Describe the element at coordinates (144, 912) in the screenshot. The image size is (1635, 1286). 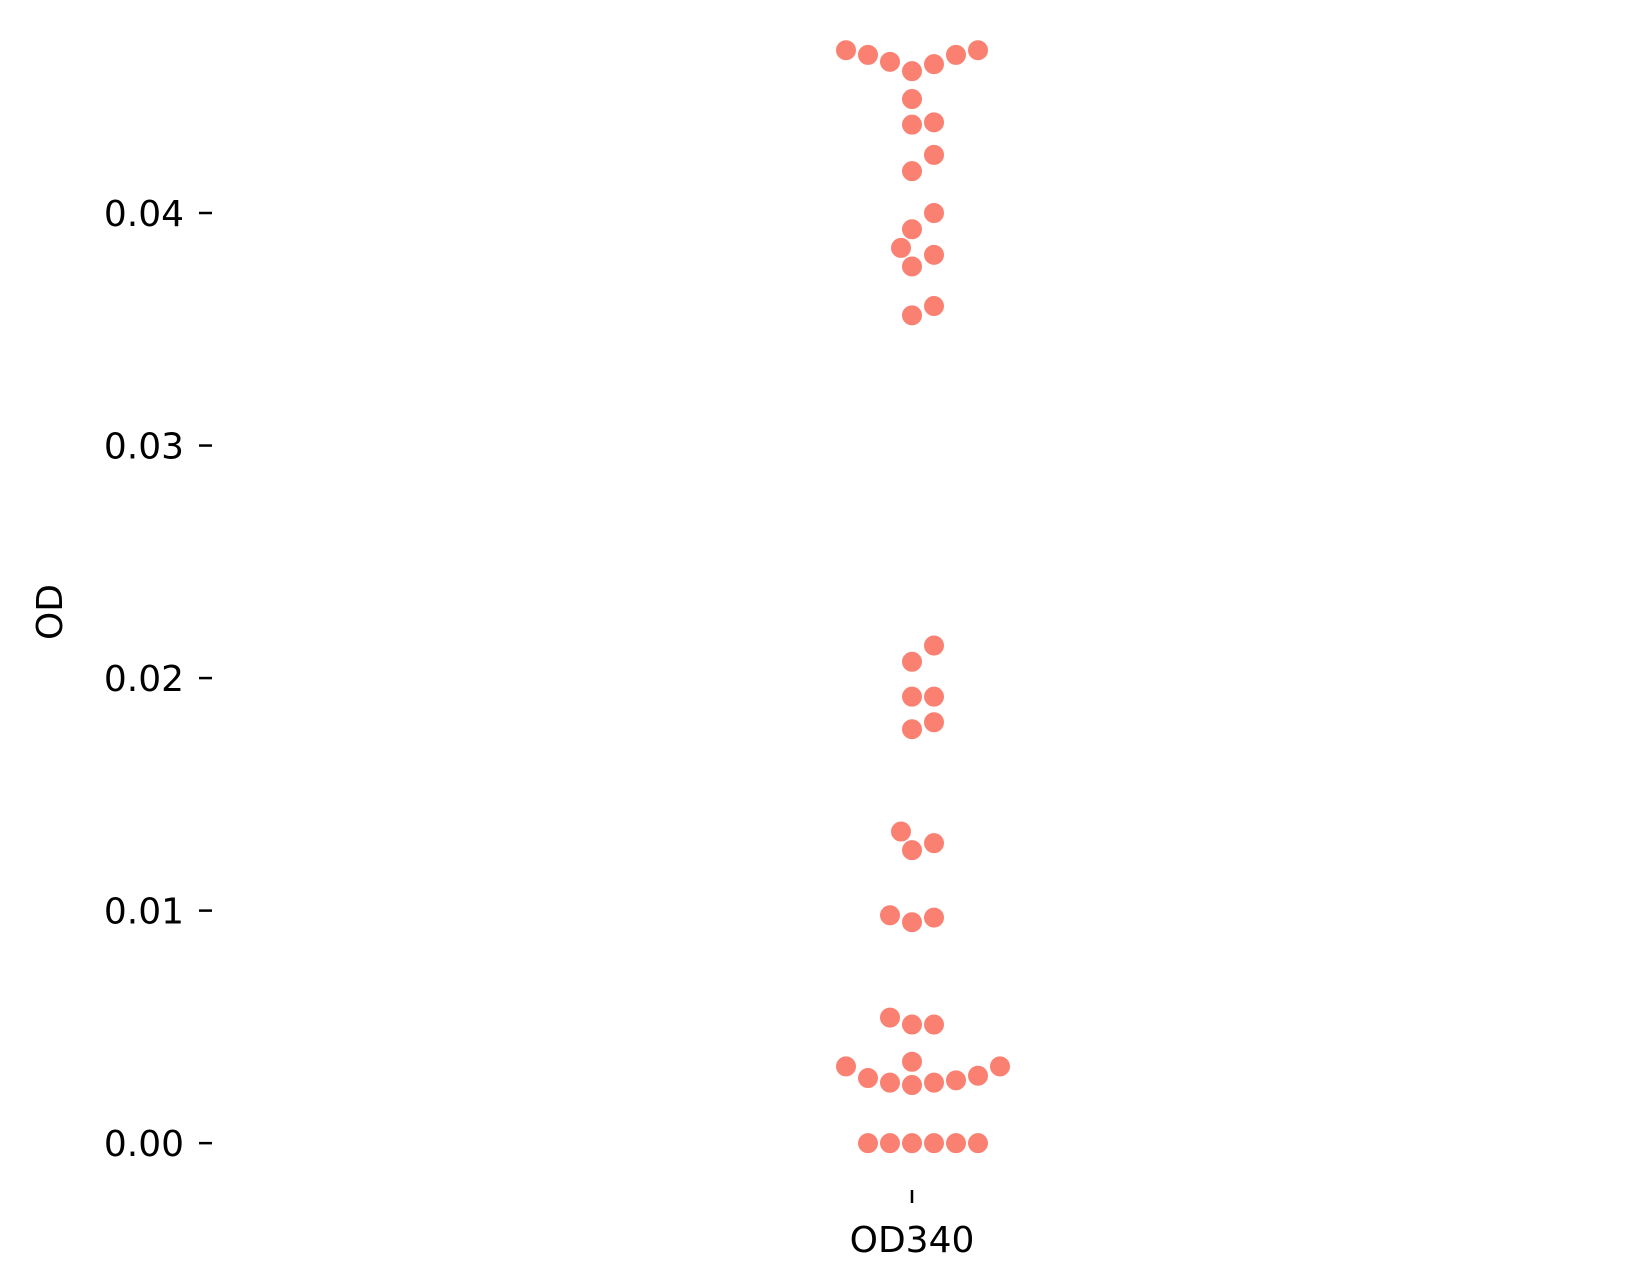
I see `y-tick-label: 0.01` at that location.